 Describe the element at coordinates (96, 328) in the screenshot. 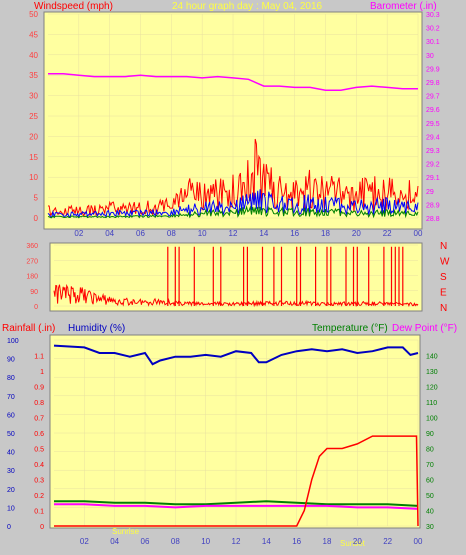

I see `humidity-axis-title: Humidity (%)` at that location.